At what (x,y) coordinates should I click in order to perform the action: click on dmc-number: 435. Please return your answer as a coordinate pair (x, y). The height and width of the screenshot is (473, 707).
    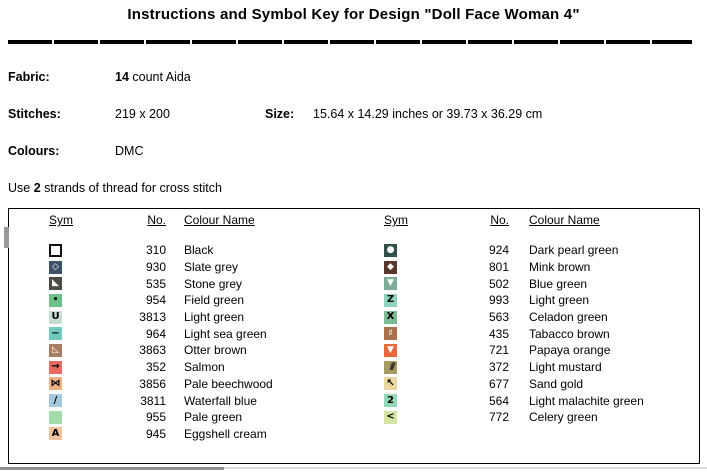
    Looking at the image, I should click on (498, 333).